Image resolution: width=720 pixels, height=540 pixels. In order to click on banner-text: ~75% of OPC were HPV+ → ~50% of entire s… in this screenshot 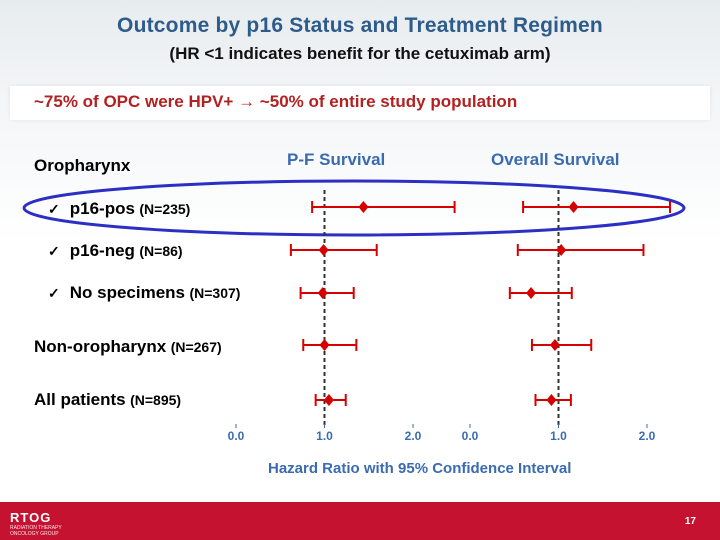, I will do `click(276, 101)`.